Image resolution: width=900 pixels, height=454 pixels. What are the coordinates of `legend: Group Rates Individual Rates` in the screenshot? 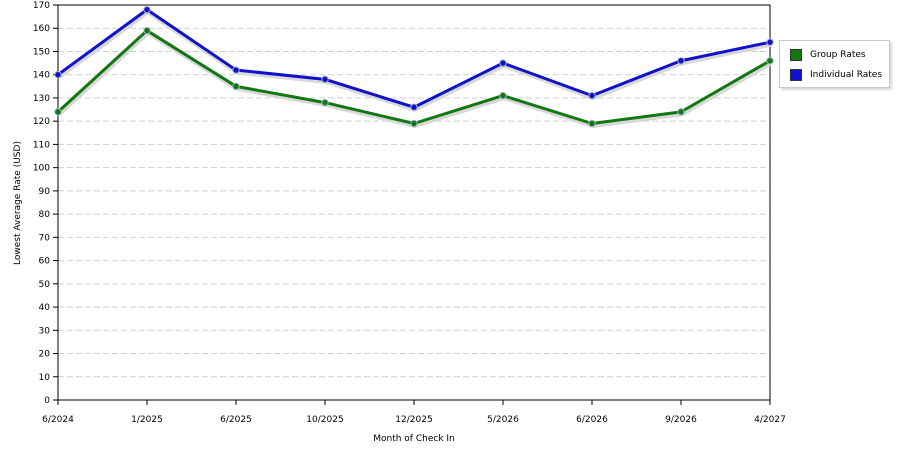 It's located at (834, 64).